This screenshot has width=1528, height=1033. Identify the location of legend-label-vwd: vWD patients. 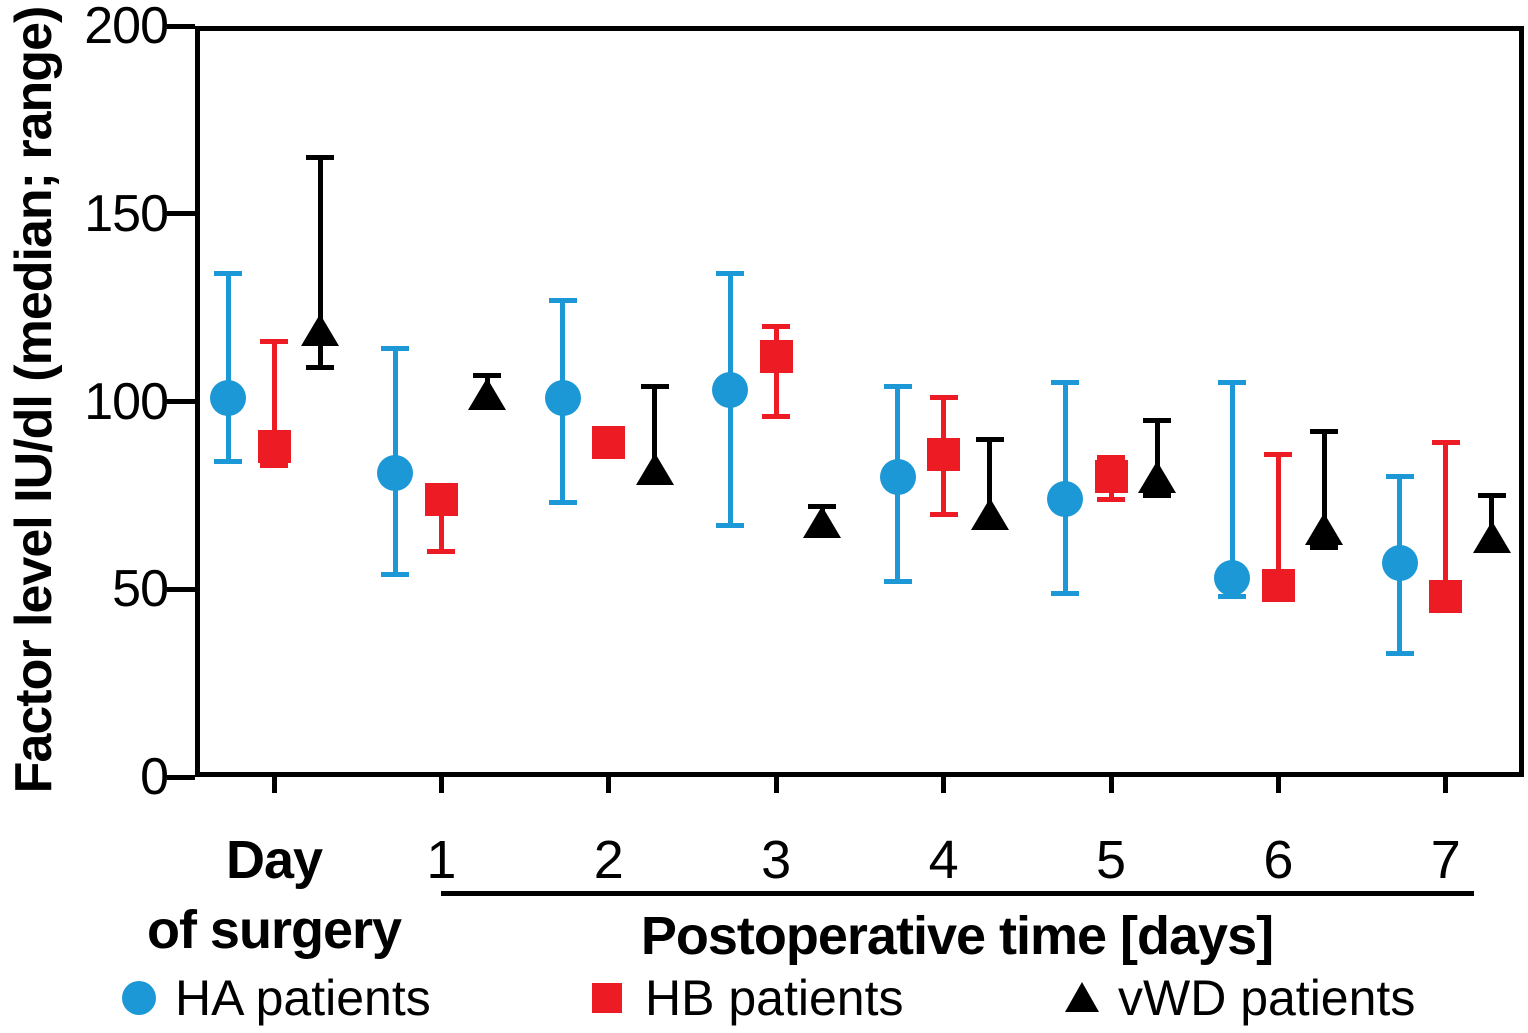
(1267, 998).